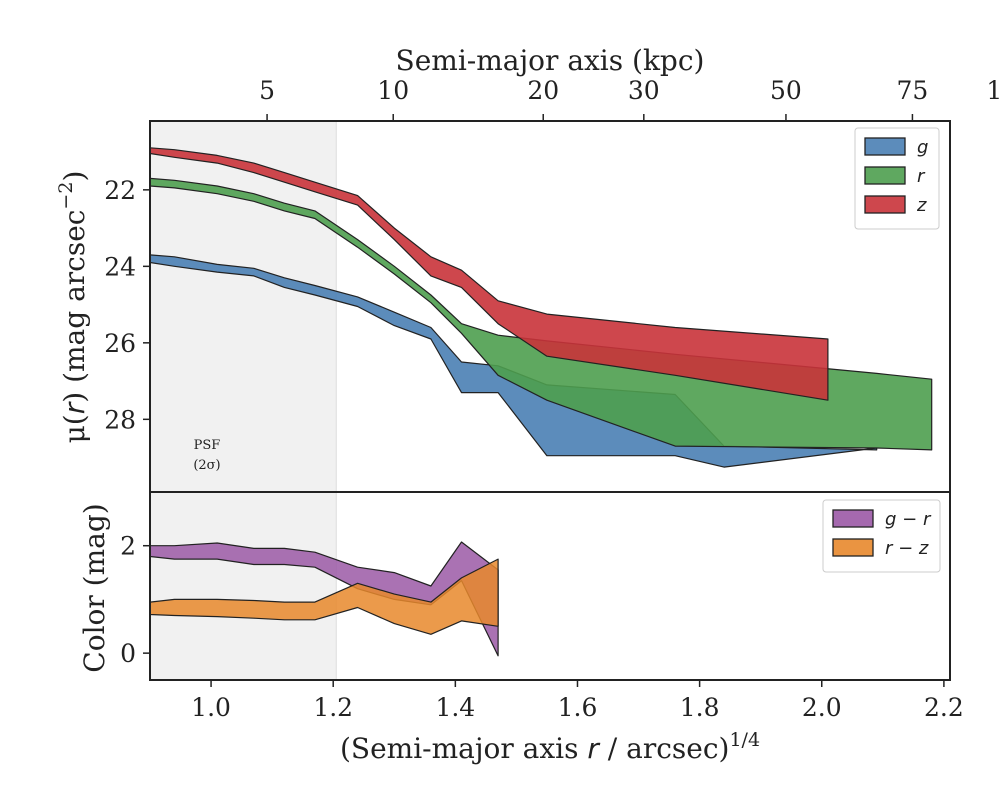  Describe the element at coordinates (120, 419) in the screenshot. I see `y-tick-label: 28` at that location.